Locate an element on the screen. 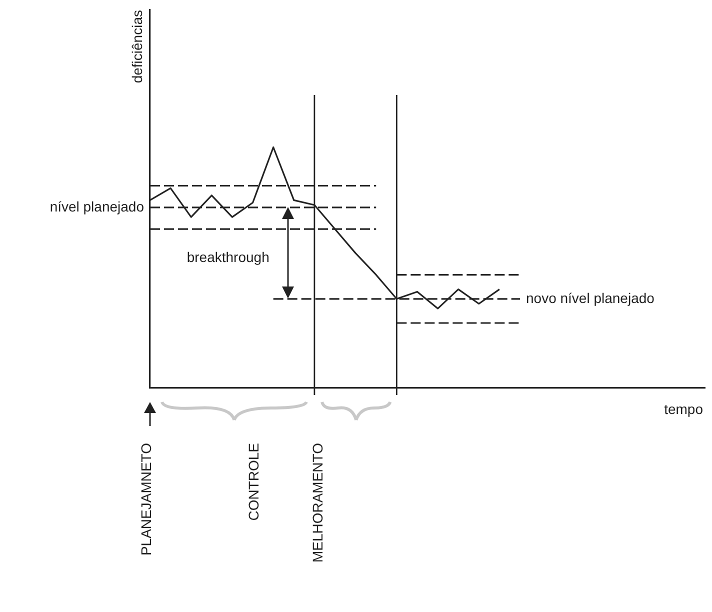  annotation: novo nível planejado is located at coordinates (590, 298).